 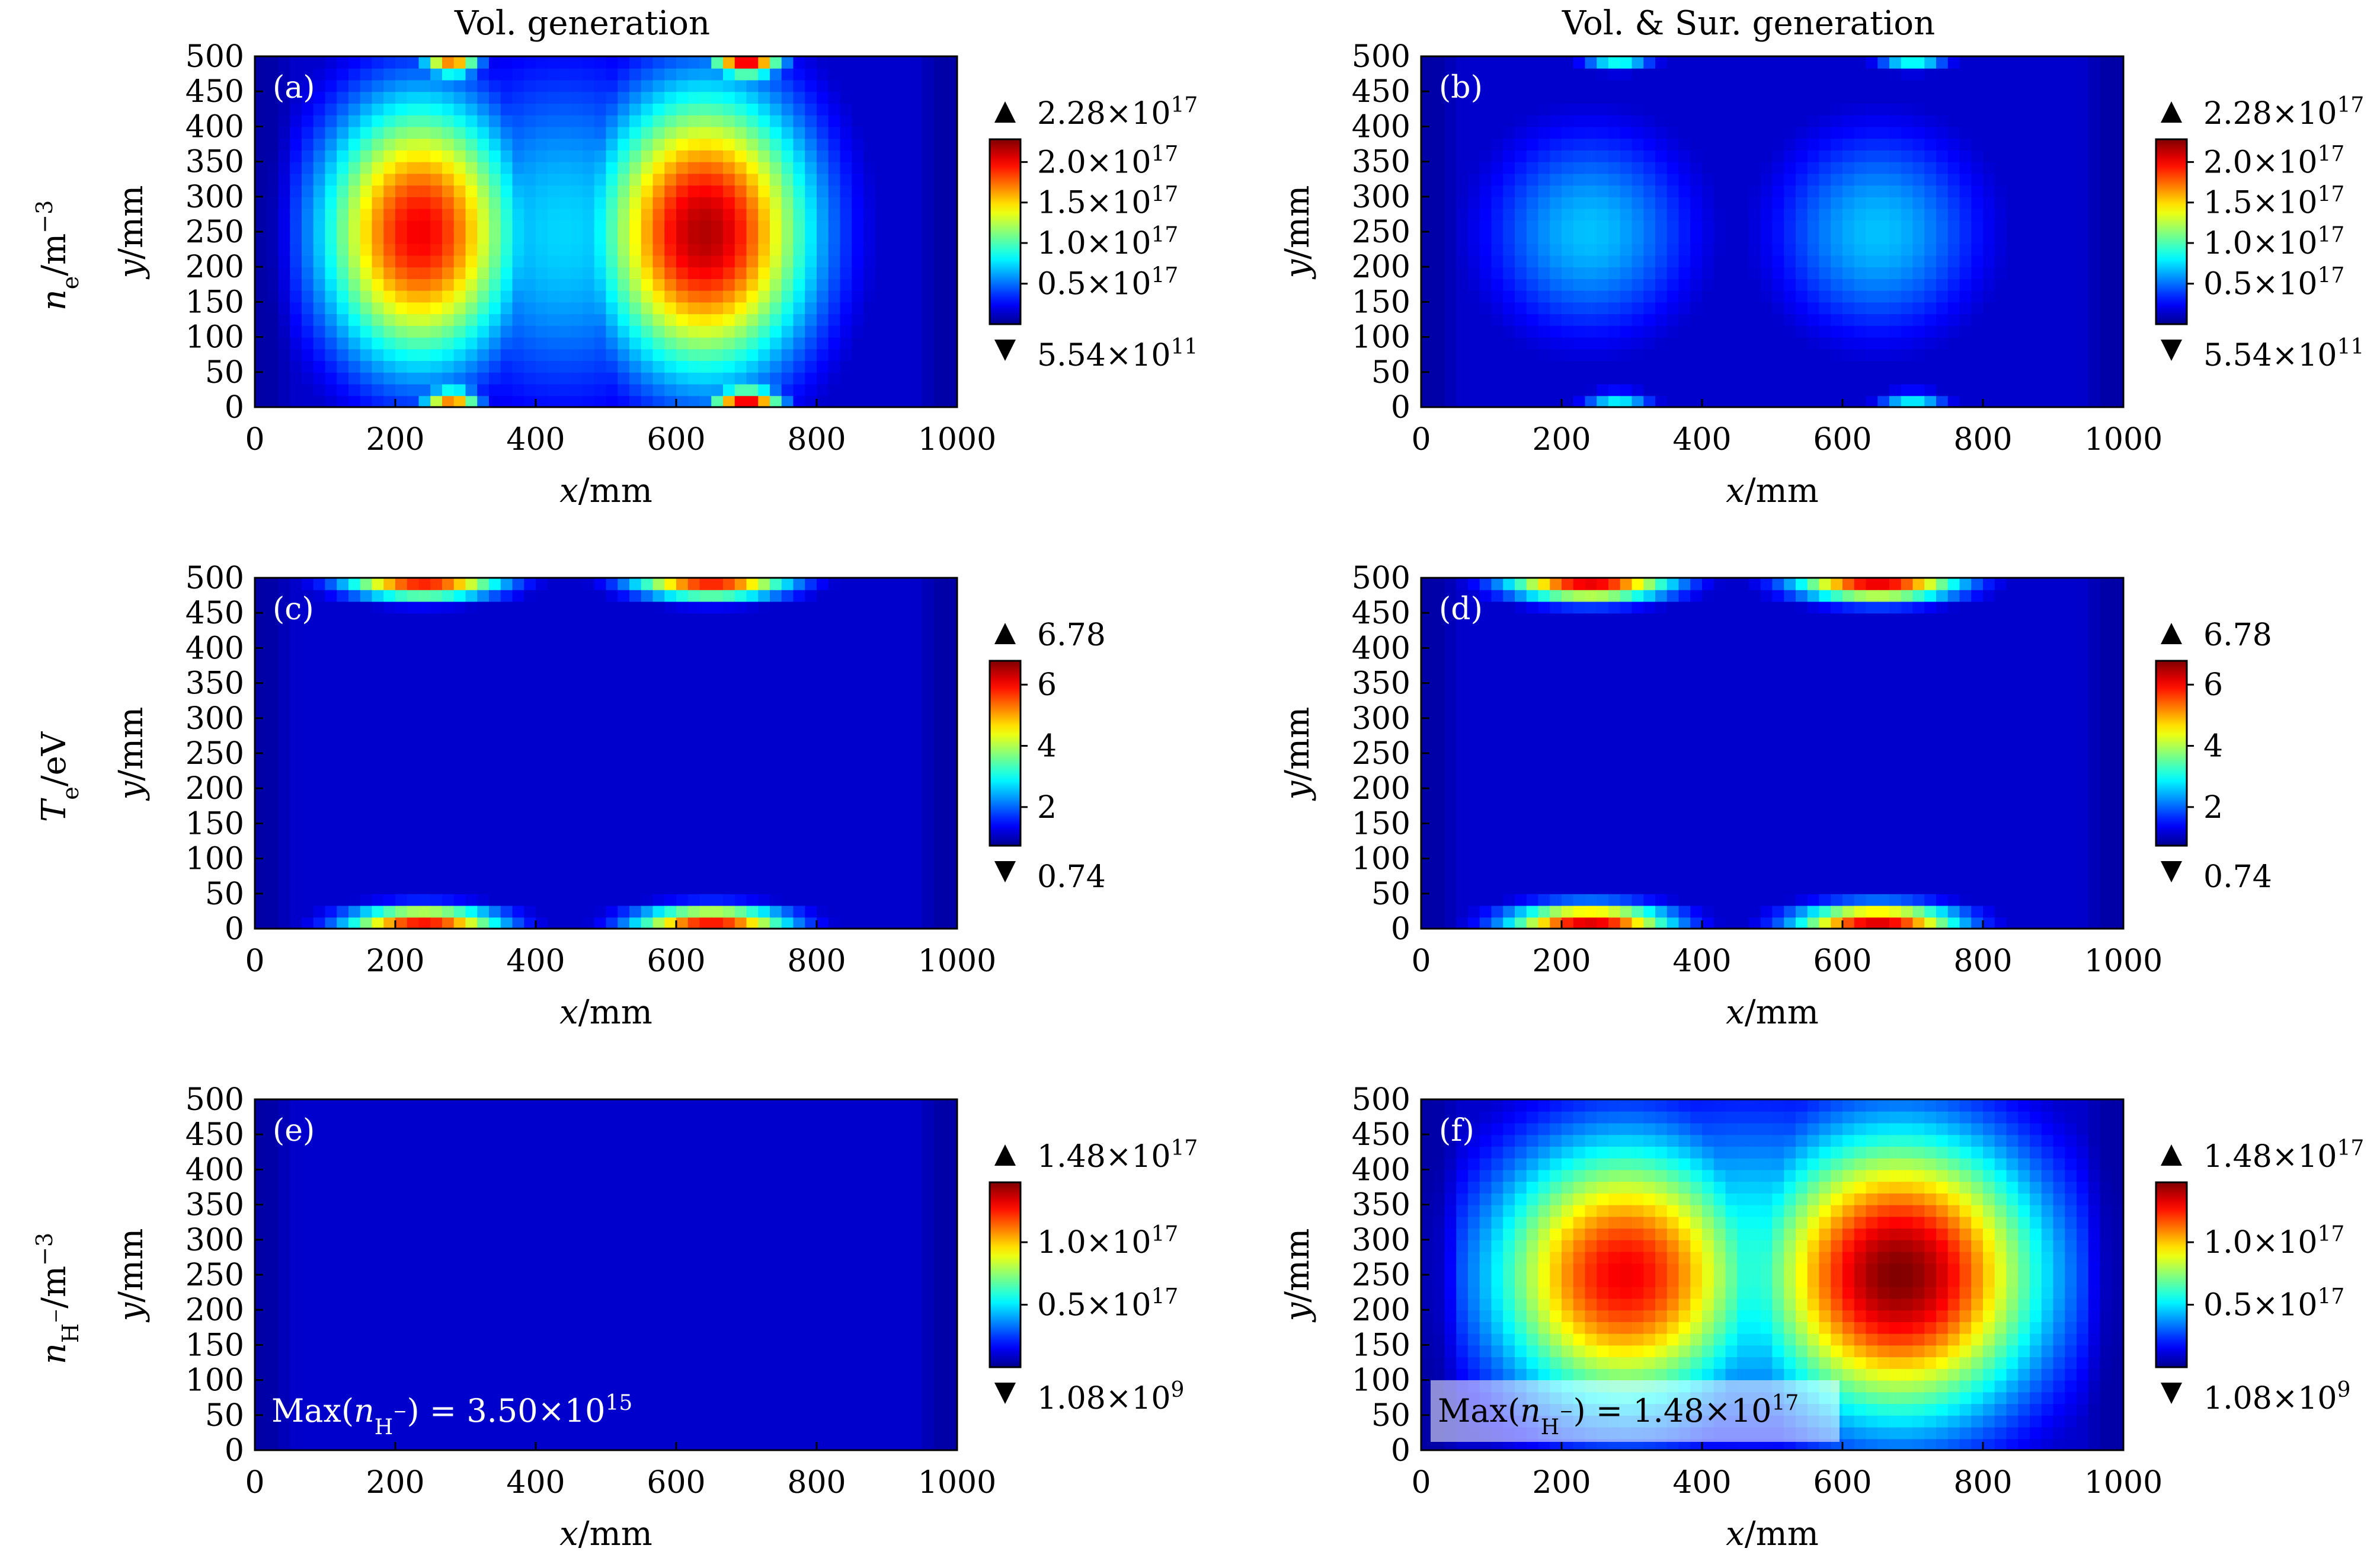 I want to click on x-tick-label: 0, so click(x=1421, y=440).